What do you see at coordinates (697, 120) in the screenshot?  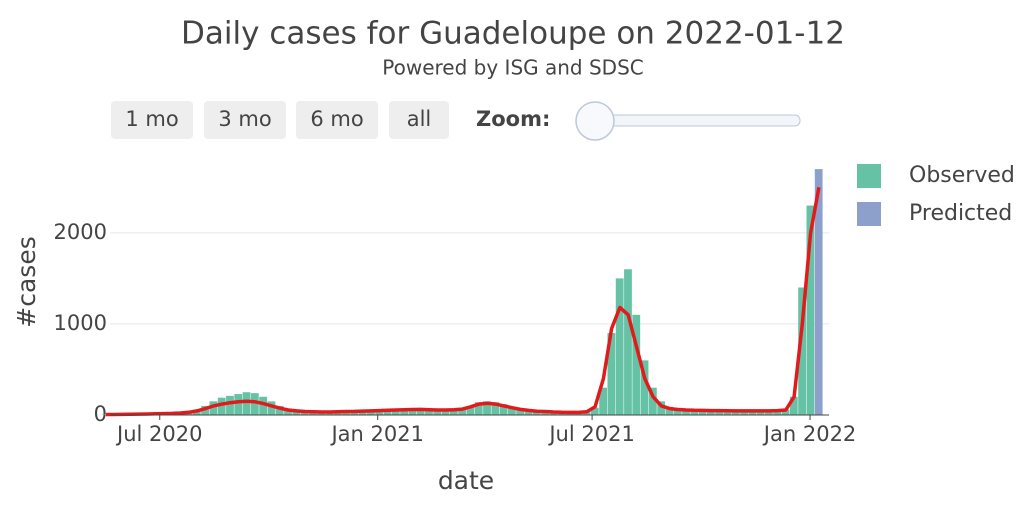 I see `zoom-track` at bounding box center [697, 120].